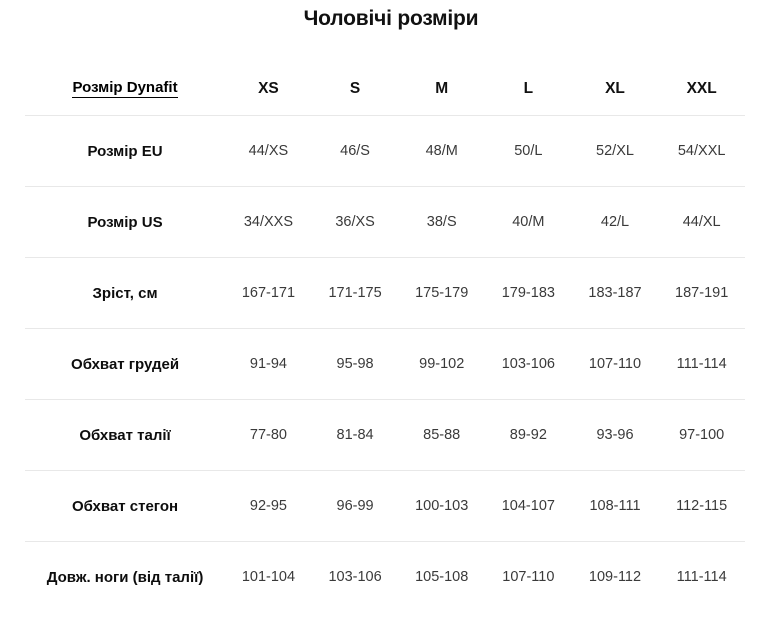  I want to click on table-cell: 93-96, so click(615, 435).